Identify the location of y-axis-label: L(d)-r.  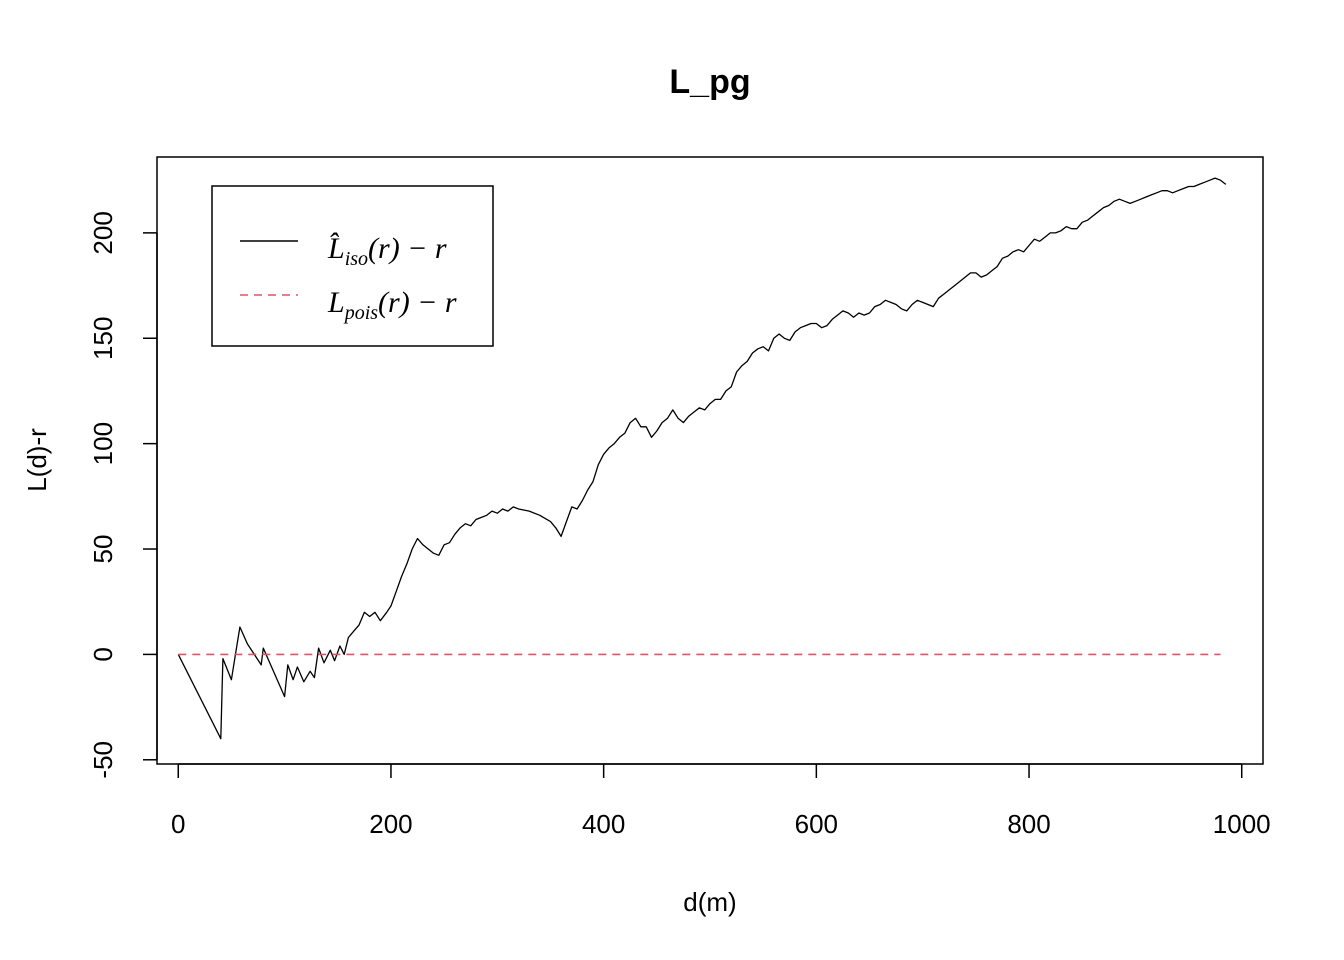
(37, 460).